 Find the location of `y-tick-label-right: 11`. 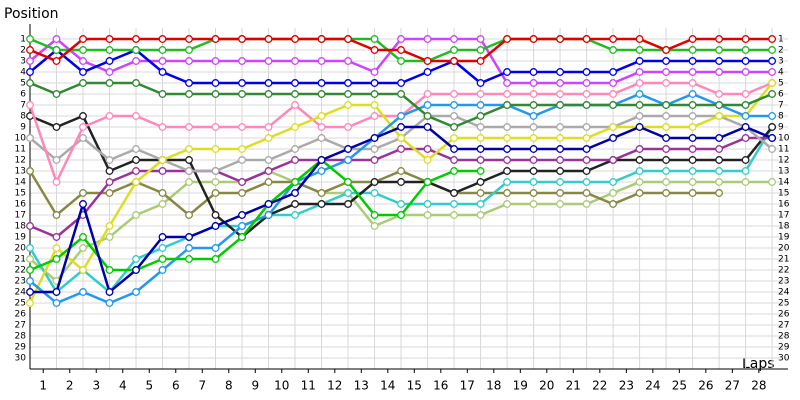

y-tick-label-right: 11 is located at coordinates (783, 150).